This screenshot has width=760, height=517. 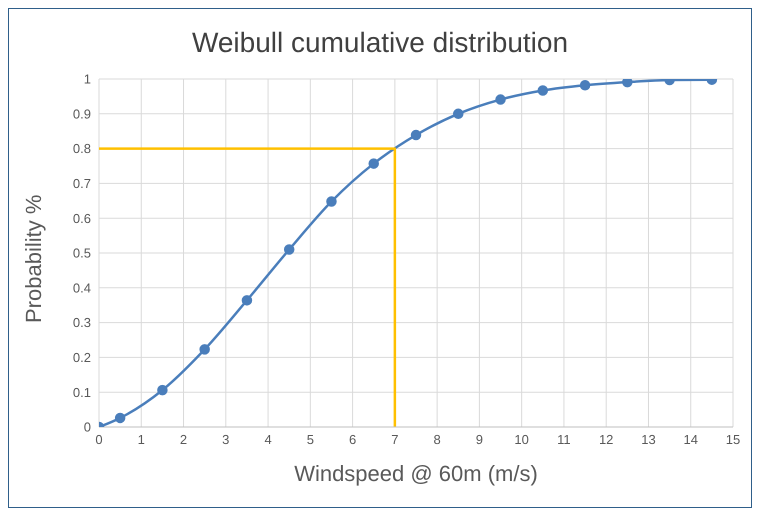 I want to click on x-tick-label: 9, so click(x=480, y=440).